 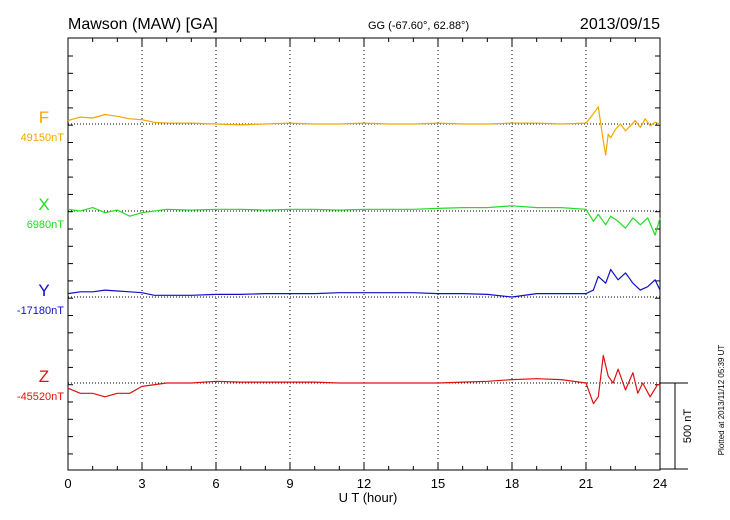 What do you see at coordinates (368, 497) in the screenshot?
I see `x-axis-label: U T (hour)` at bounding box center [368, 497].